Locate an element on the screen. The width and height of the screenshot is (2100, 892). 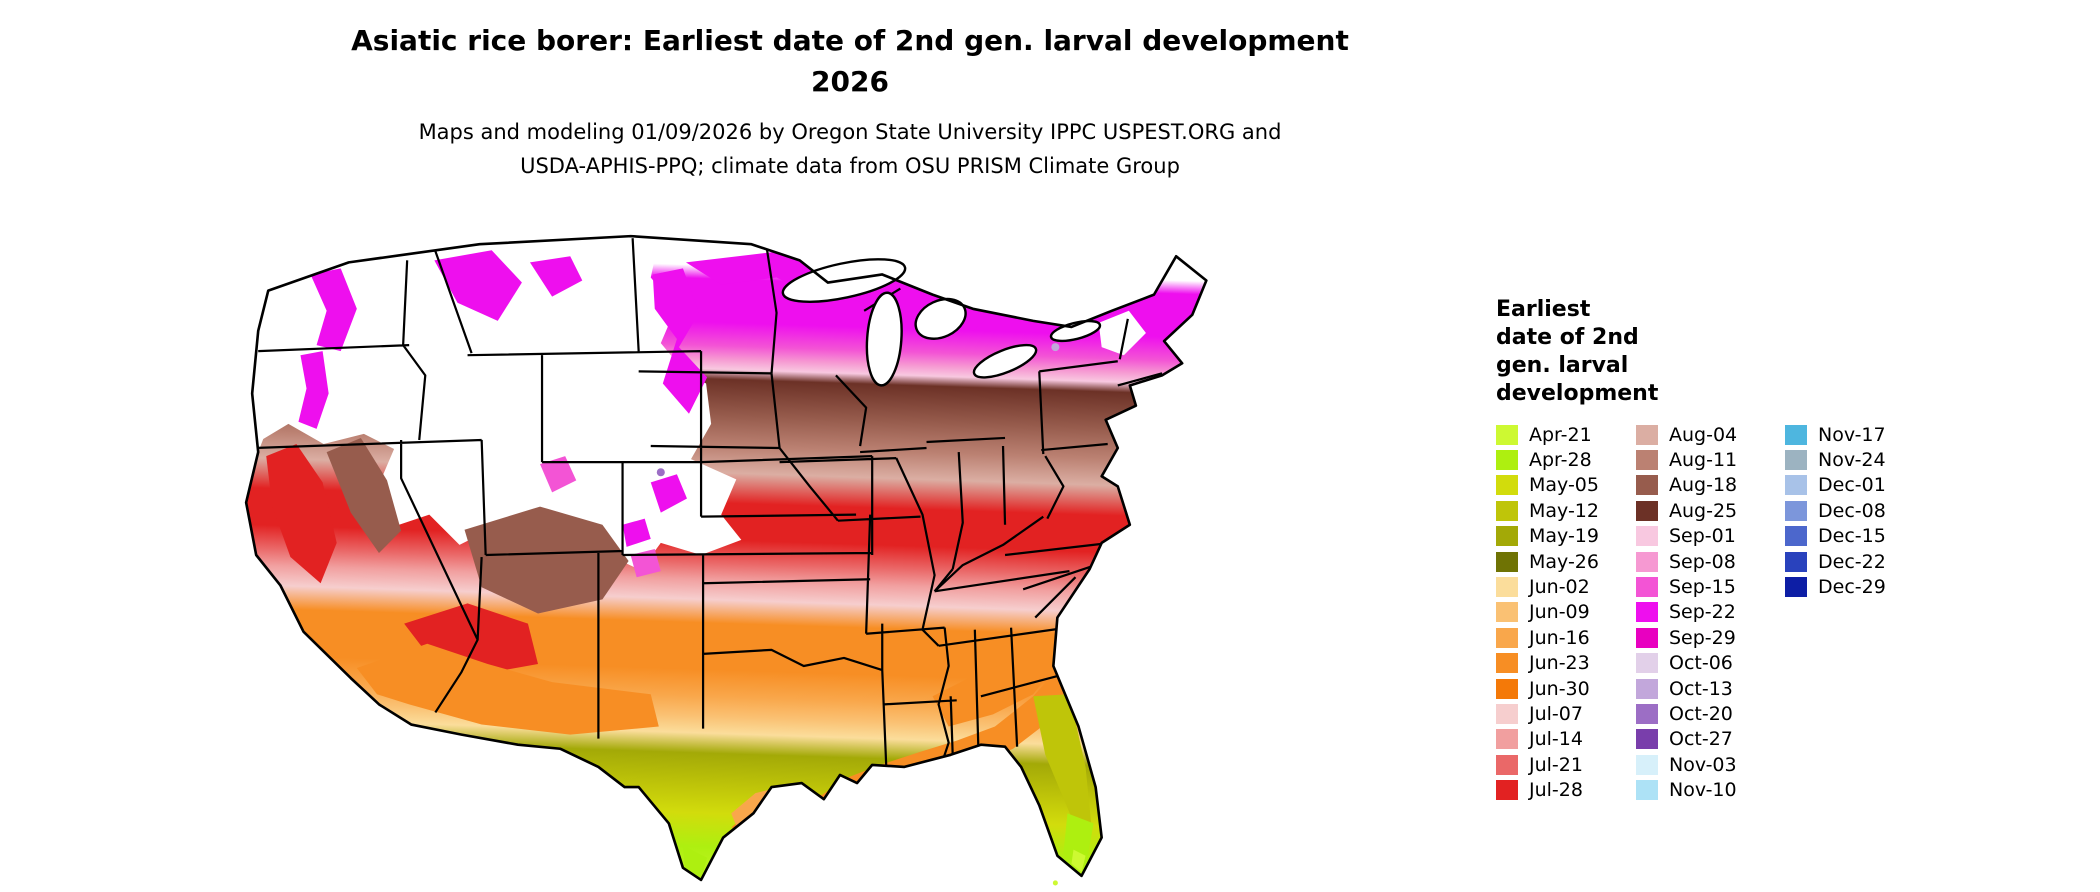
legend-date-label: Aug-04 is located at coordinates (1703, 434).